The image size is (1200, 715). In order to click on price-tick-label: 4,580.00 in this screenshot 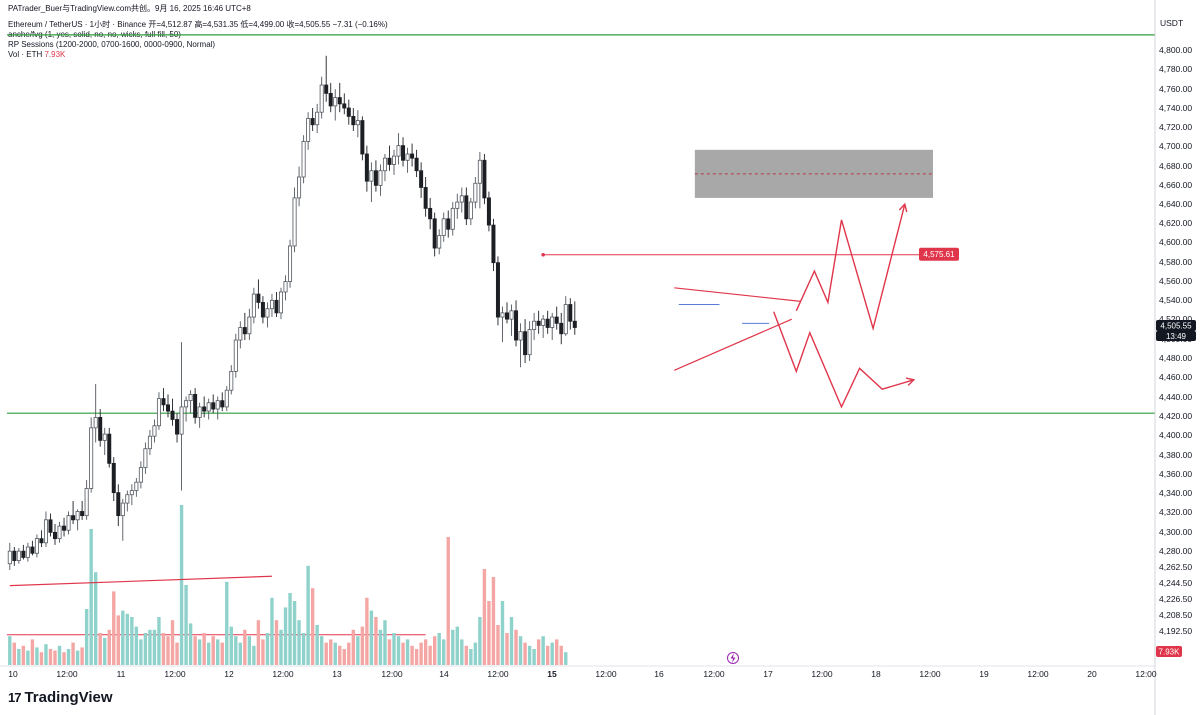, I will do `click(1175, 262)`.